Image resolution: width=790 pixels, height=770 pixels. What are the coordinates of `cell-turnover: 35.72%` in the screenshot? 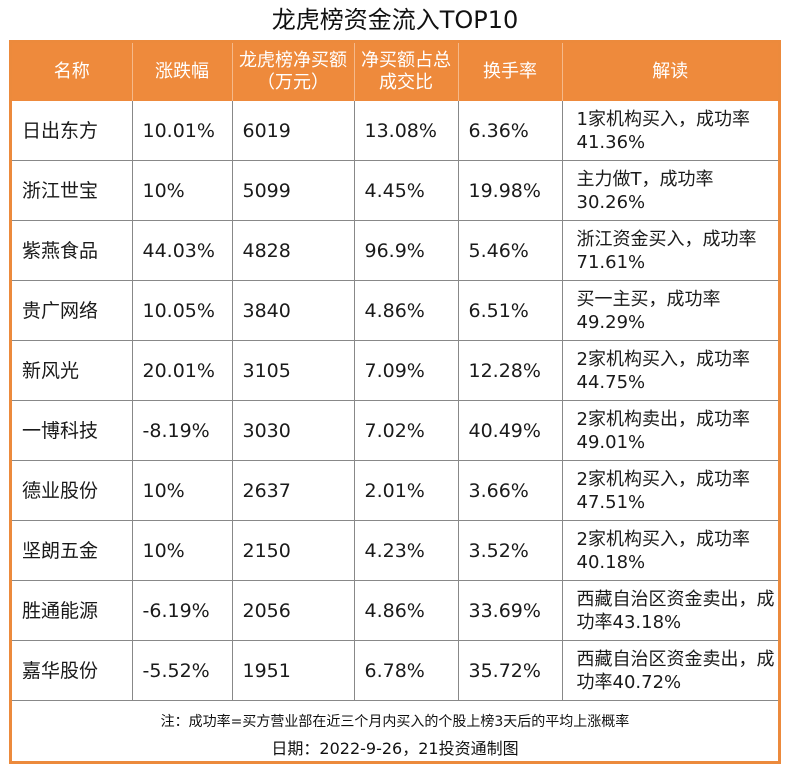 It's located at (510, 670).